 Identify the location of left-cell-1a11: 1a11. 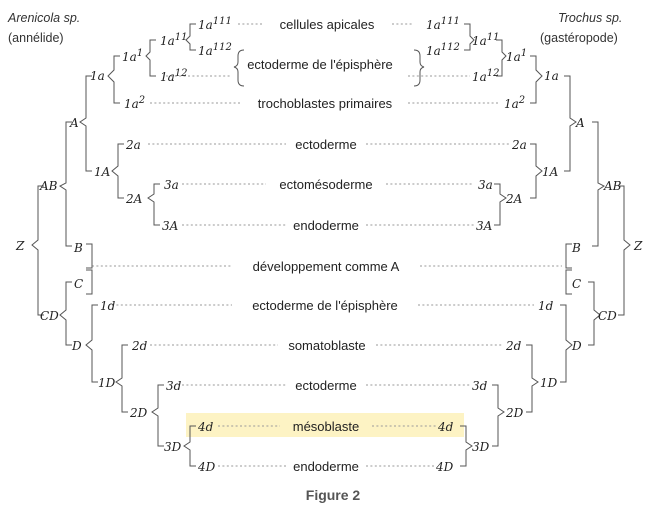
(174, 40).